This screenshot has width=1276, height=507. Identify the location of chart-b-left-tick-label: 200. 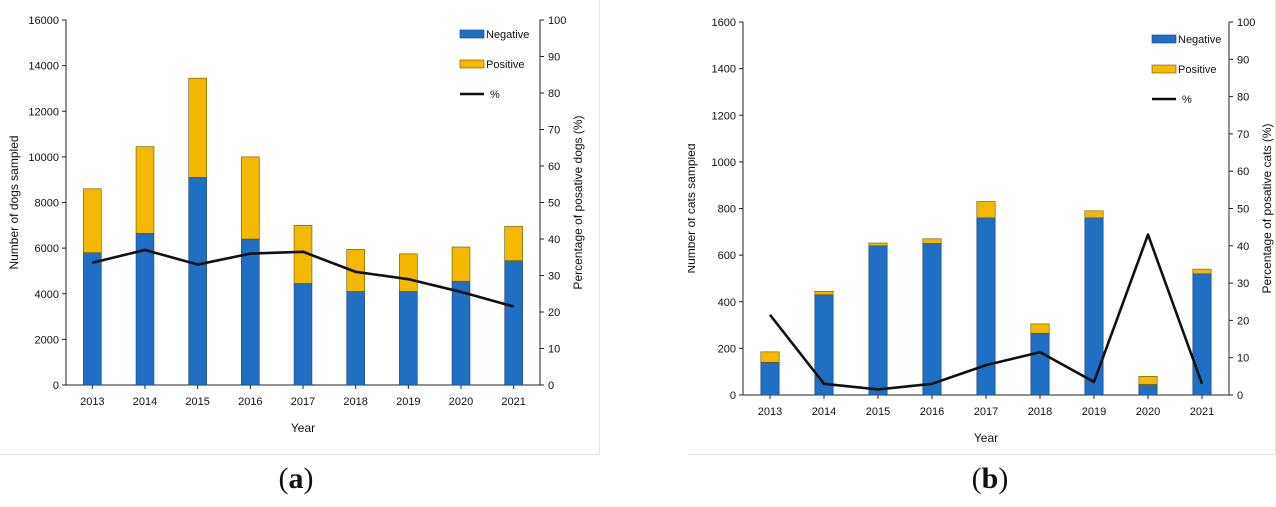
(727, 349).